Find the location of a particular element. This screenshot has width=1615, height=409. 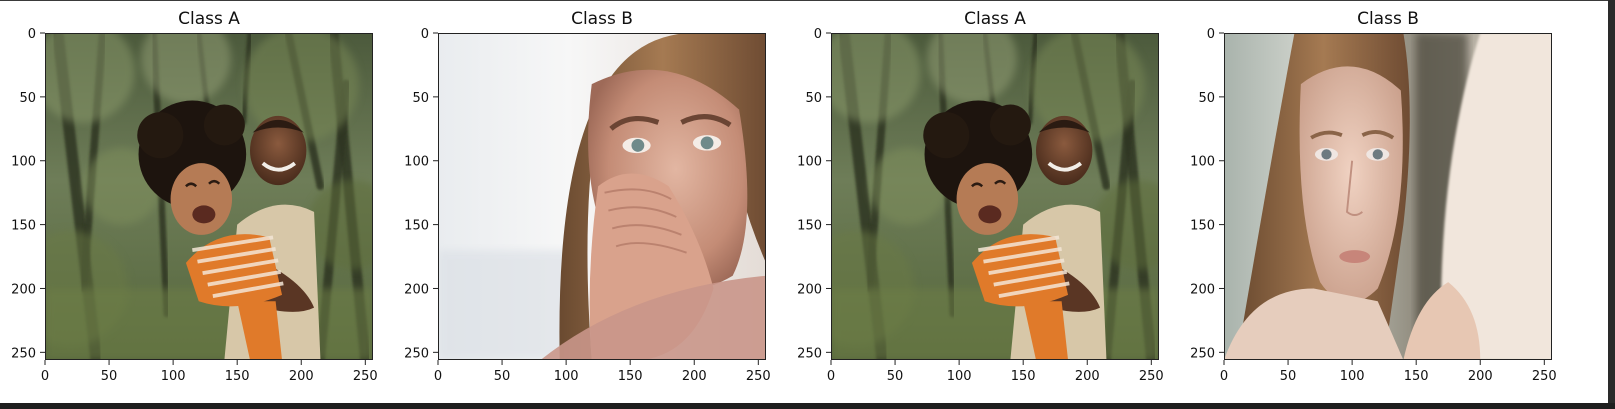

window-right-edge is located at coordinates (1611, 204).